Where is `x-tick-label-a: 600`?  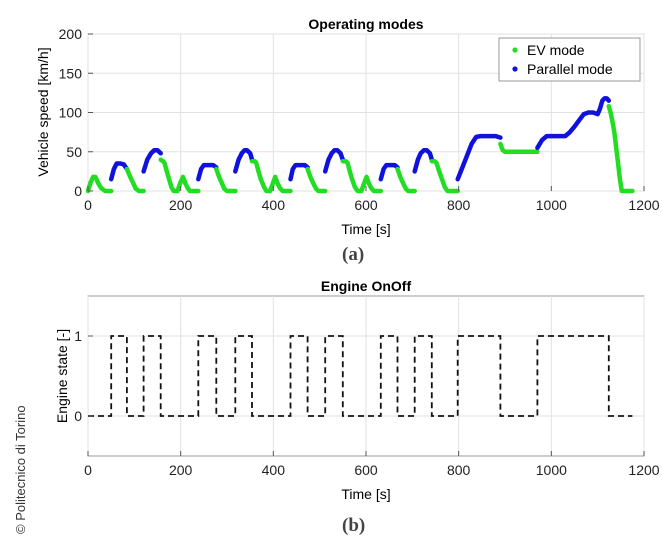 x-tick-label-a: 600 is located at coordinates (366, 205).